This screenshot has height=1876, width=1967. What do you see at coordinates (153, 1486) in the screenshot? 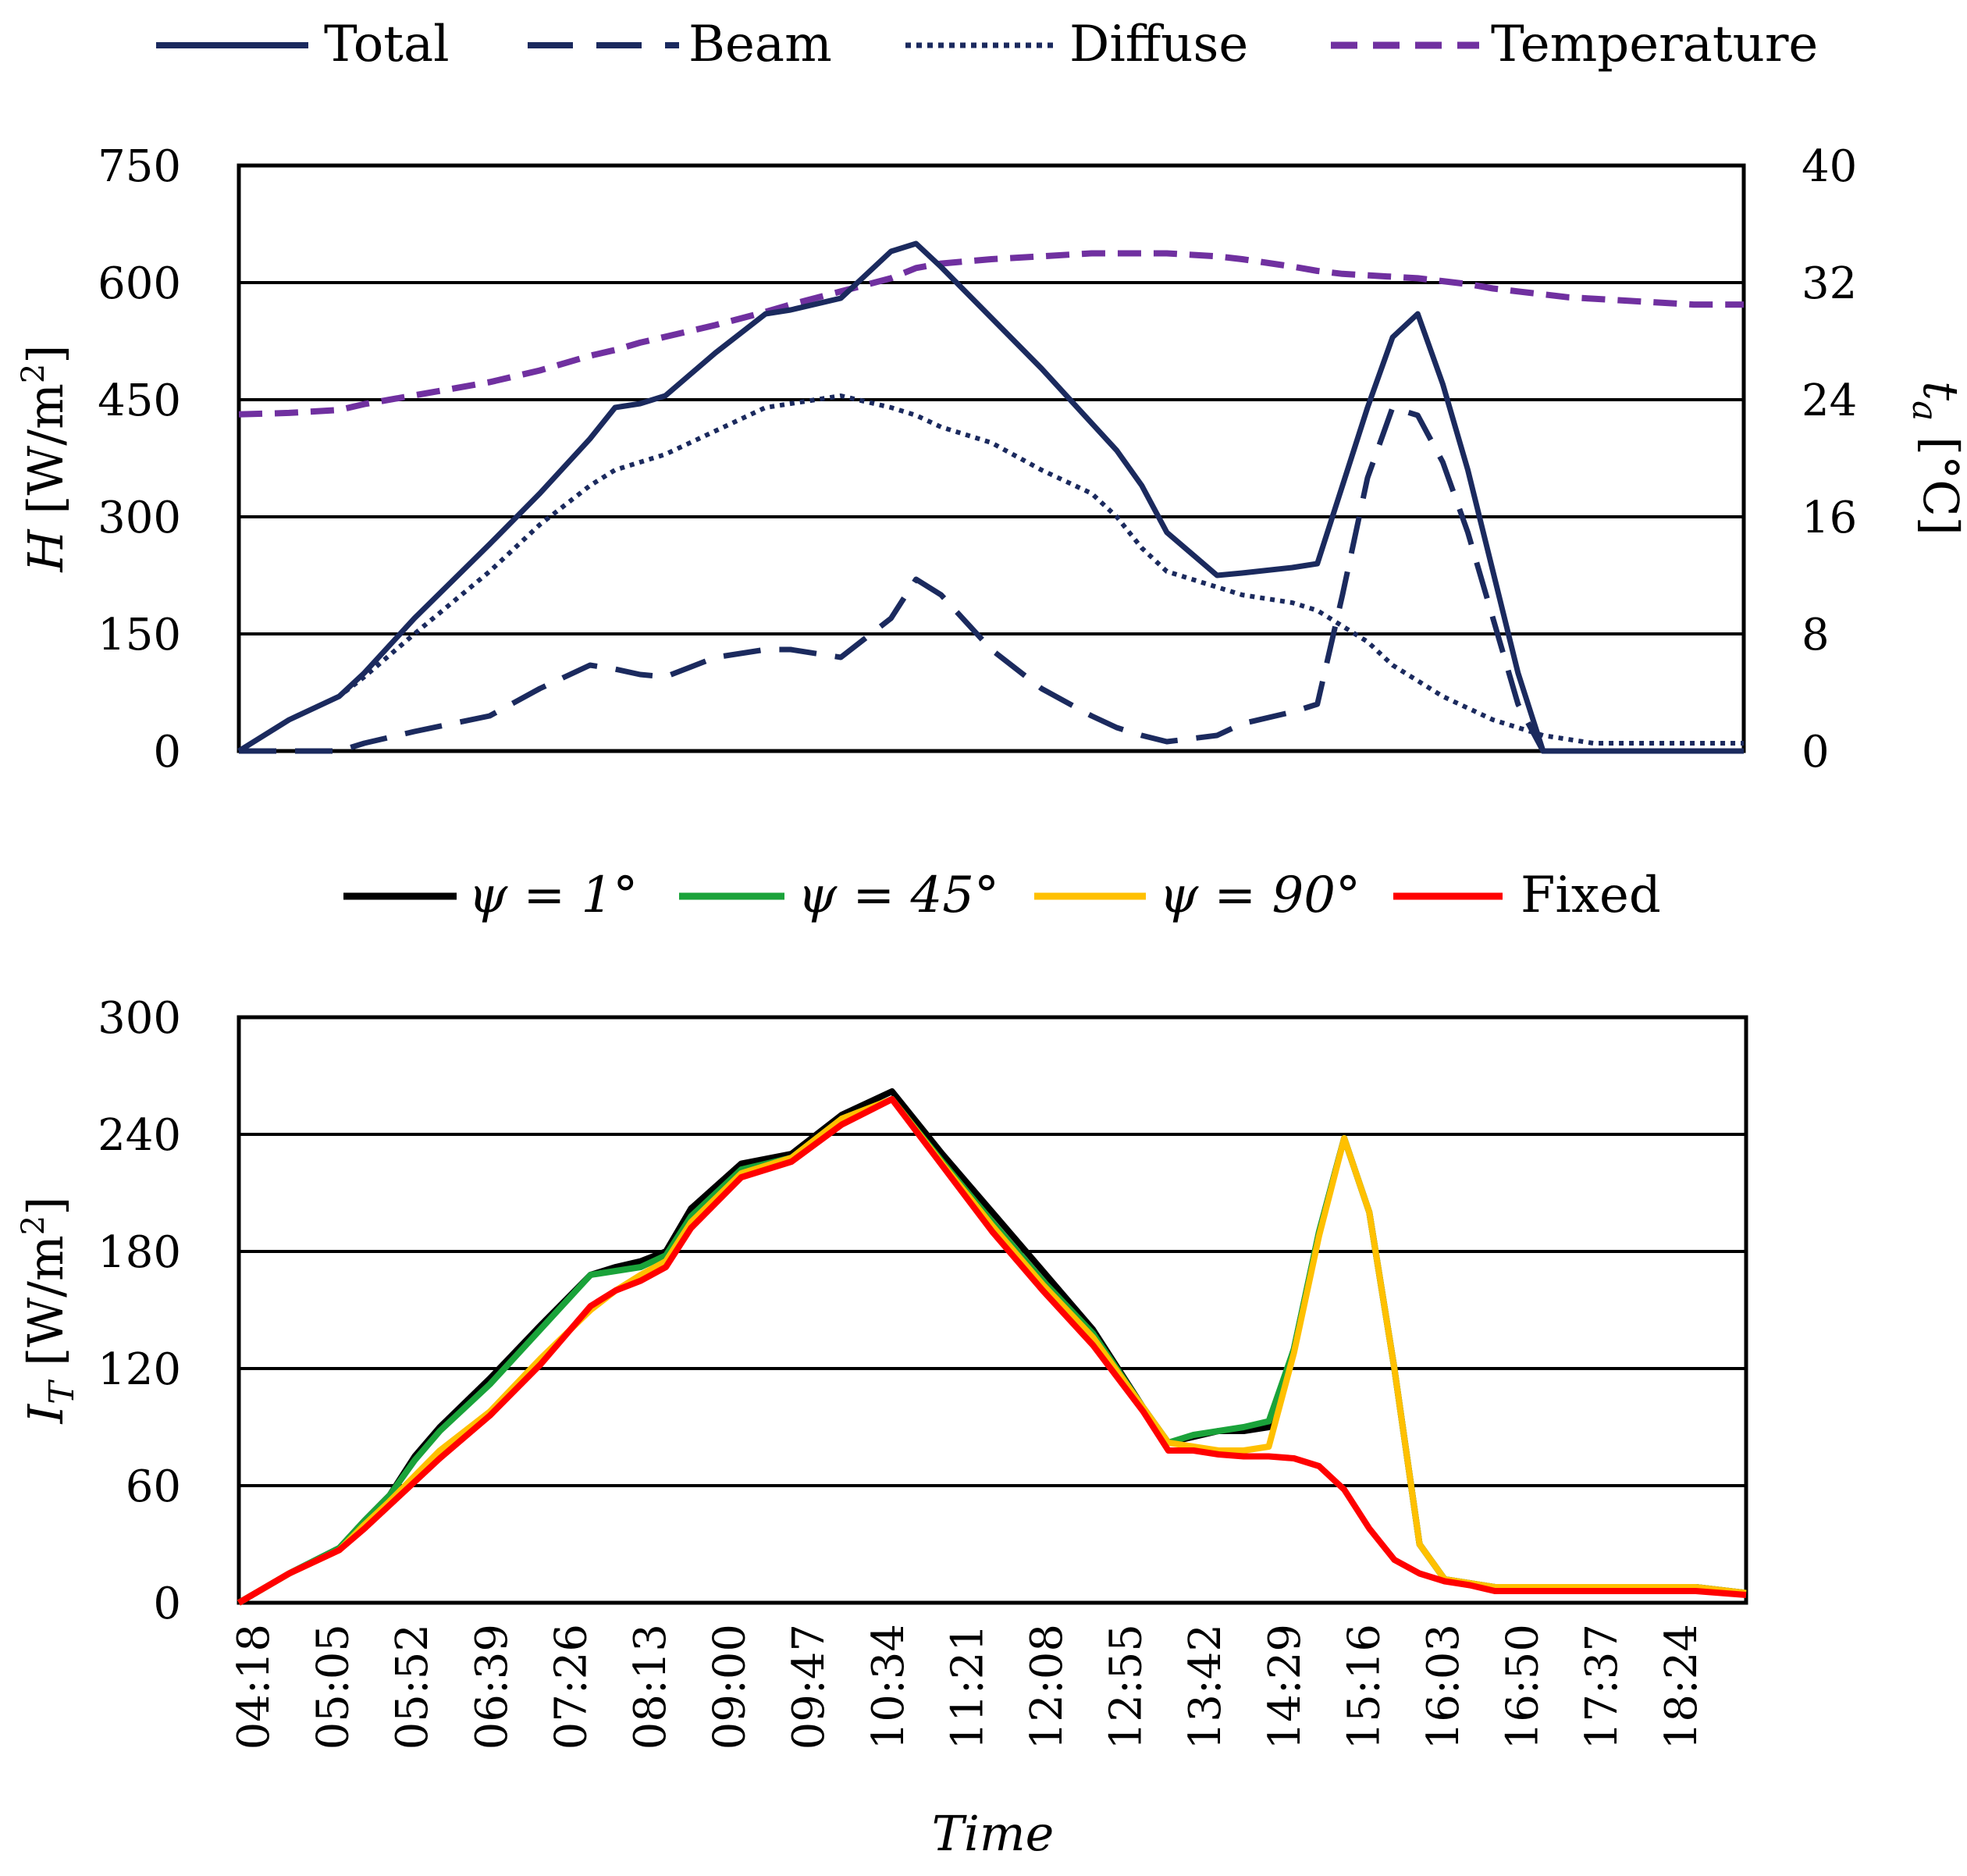
I see `chart2-ytick-label: 60` at bounding box center [153, 1486].